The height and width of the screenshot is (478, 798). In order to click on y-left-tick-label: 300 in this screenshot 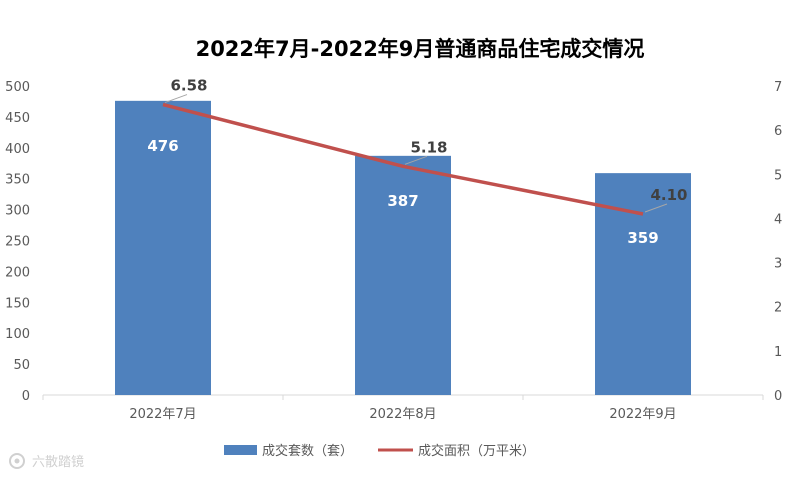, I will do `click(17, 211)`.